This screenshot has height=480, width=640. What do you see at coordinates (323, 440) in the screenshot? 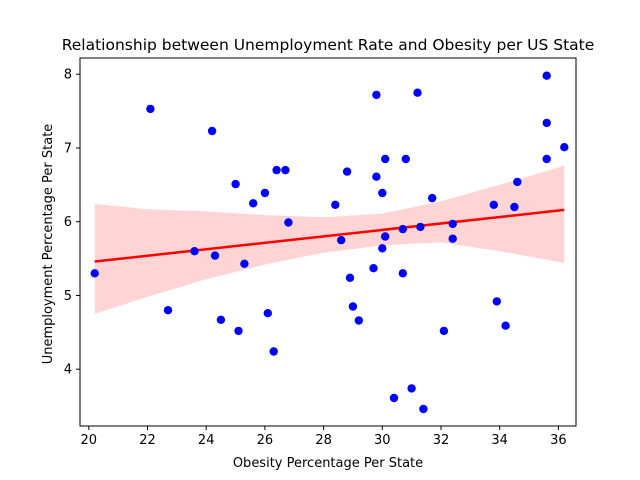
I see `x-tick-label: 28` at bounding box center [323, 440].